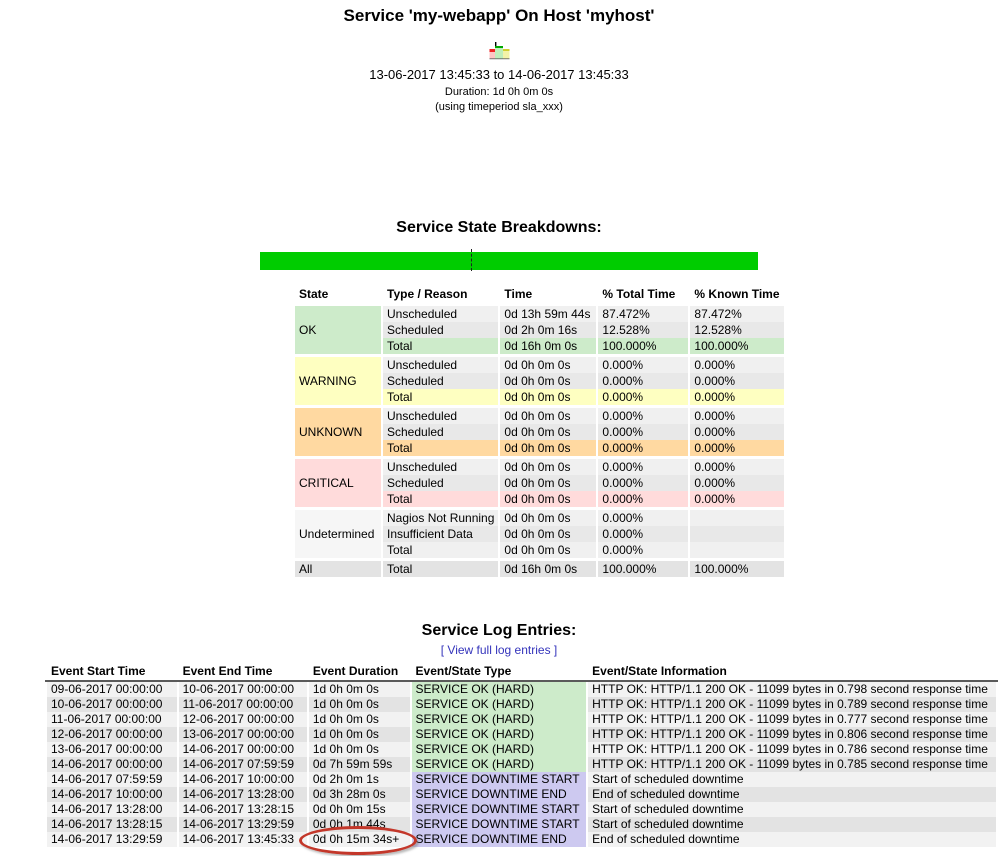 This screenshot has height=856, width=998. I want to click on log-cell-start: 14-06-2017 13:29:59, so click(112, 839).